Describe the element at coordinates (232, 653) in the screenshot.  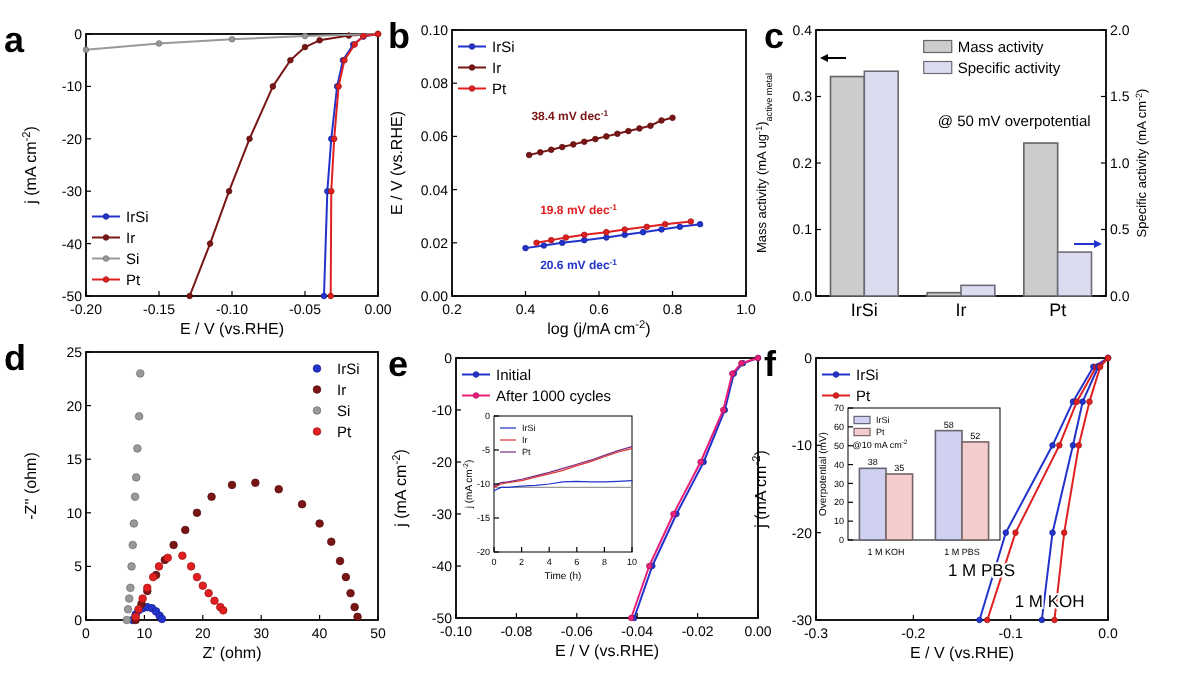
I see `x-axis-title: Z' (ohm)` at that location.